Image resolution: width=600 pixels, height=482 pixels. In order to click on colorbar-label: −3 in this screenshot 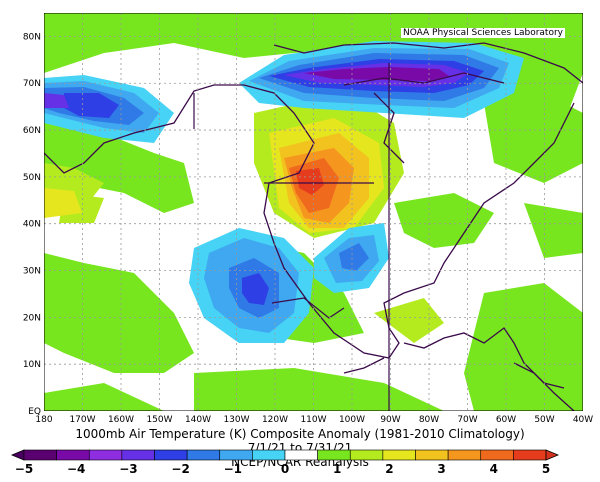, I will do `click(128, 469)`.